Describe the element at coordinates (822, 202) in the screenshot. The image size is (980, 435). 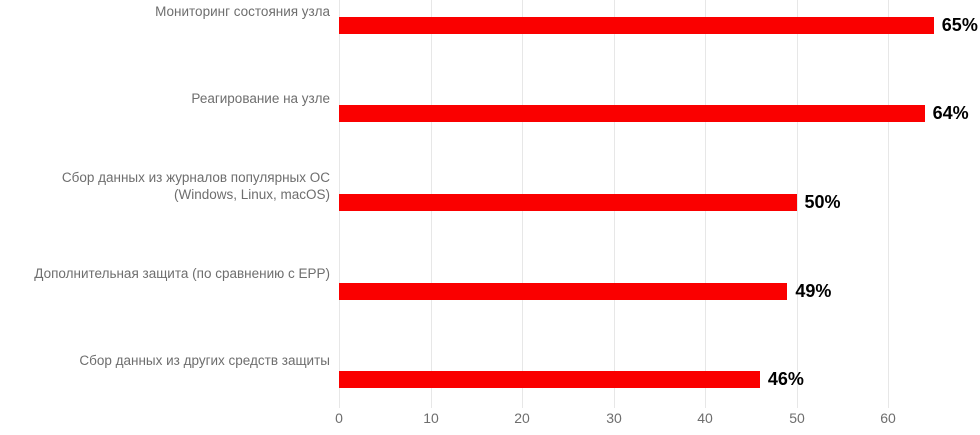
I see `value-label: 50%` at that location.